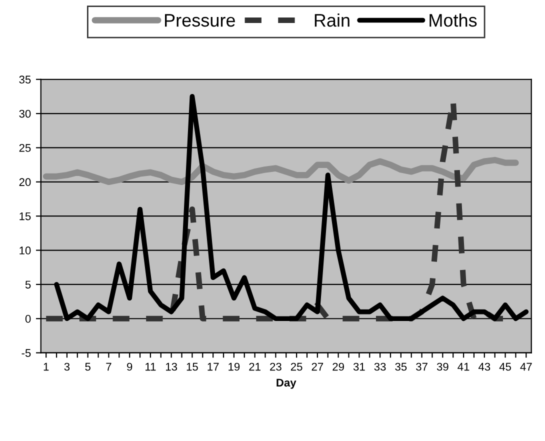  What do you see at coordinates (286, 383) in the screenshot?
I see `x-axis-title: Day` at bounding box center [286, 383].